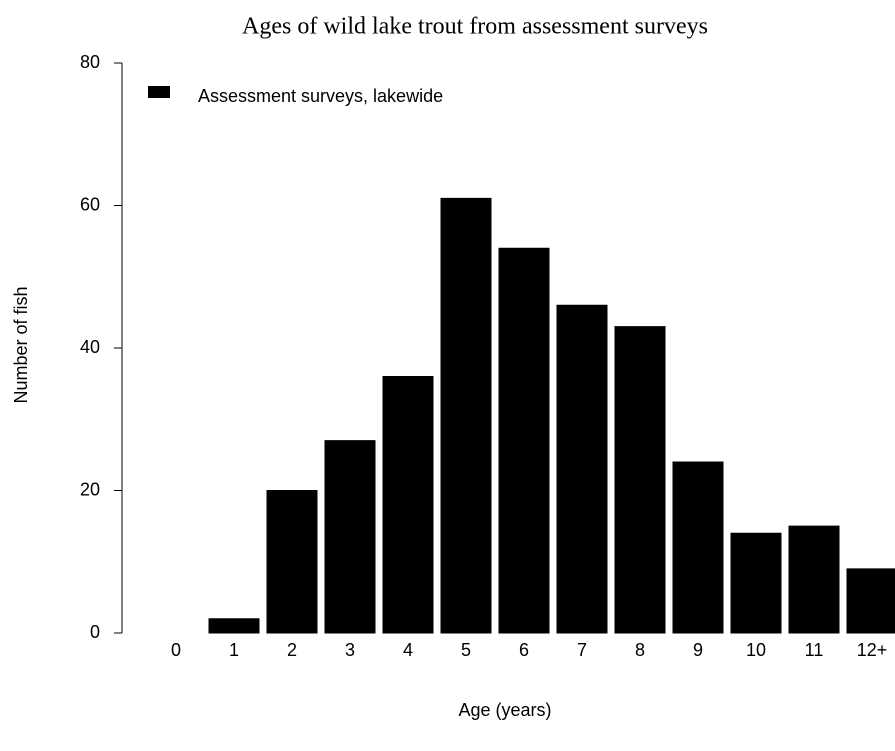  What do you see at coordinates (814, 650) in the screenshot?
I see `x-tick-label: 11` at bounding box center [814, 650].